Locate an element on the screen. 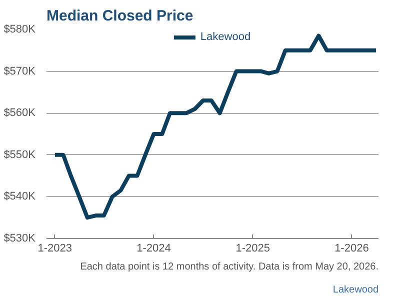 This screenshot has height=300, width=400. text: Lakewood is located at coordinates (355, 290).